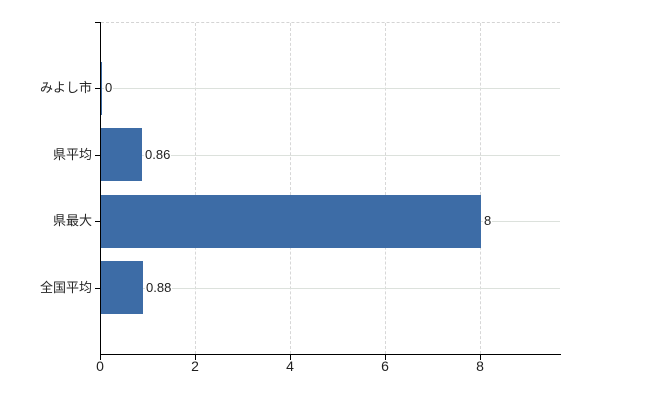 Image resolution: width=650 pixels, height=400 pixels. I want to click on bar-value-label: 0.88, so click(159, 287).